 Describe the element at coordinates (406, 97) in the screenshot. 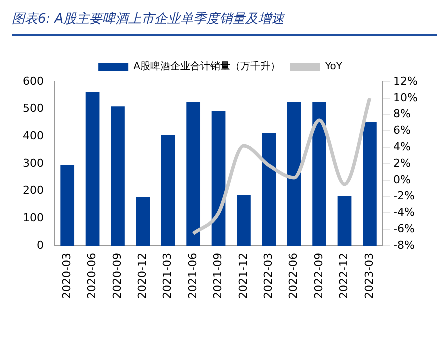

I see `y2-tick-label: 10%` at that location.